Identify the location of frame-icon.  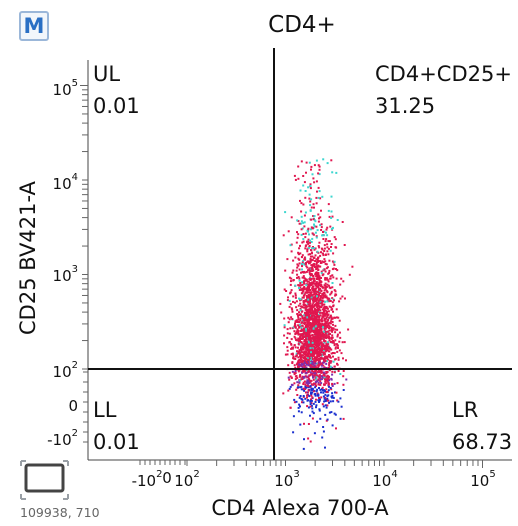
(44, 480).